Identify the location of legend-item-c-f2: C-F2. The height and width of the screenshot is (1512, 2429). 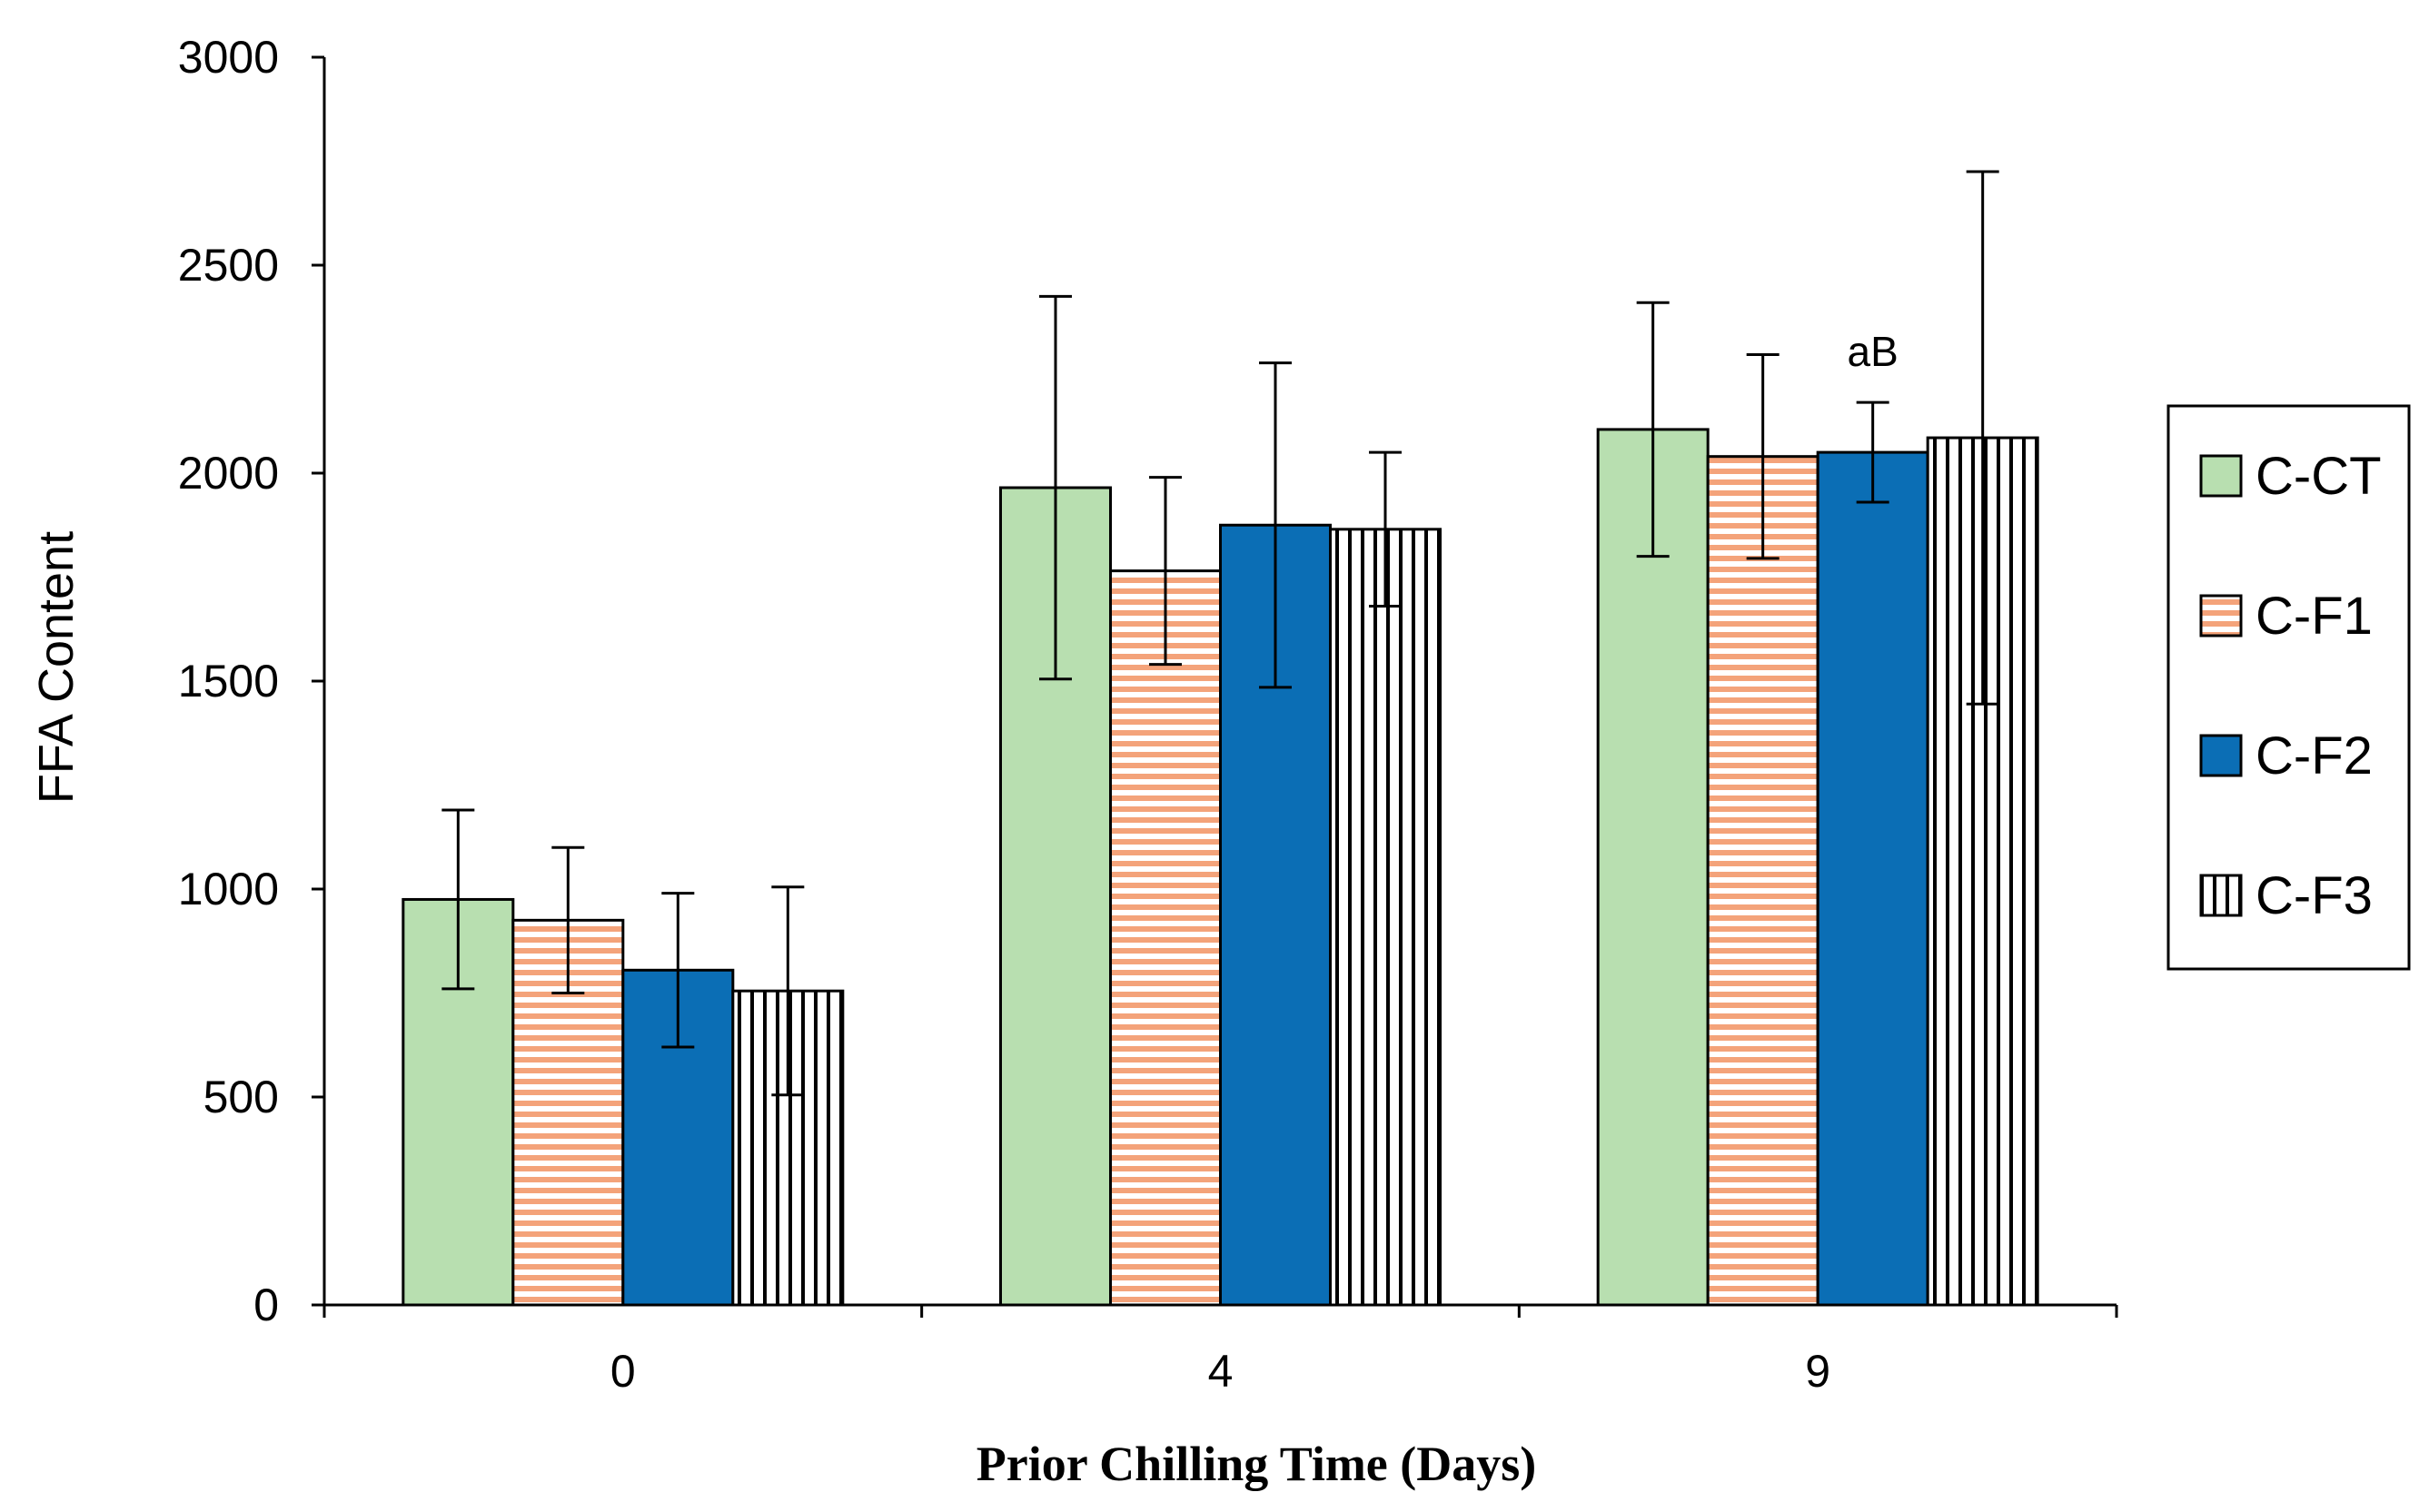
(2286, 756).